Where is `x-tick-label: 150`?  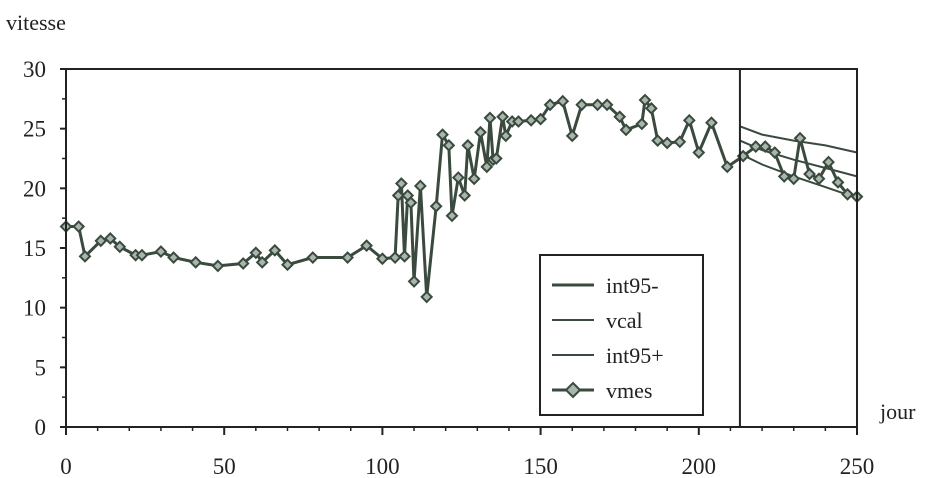 x-tick-label: 150 is located at coordinates (540, 466).